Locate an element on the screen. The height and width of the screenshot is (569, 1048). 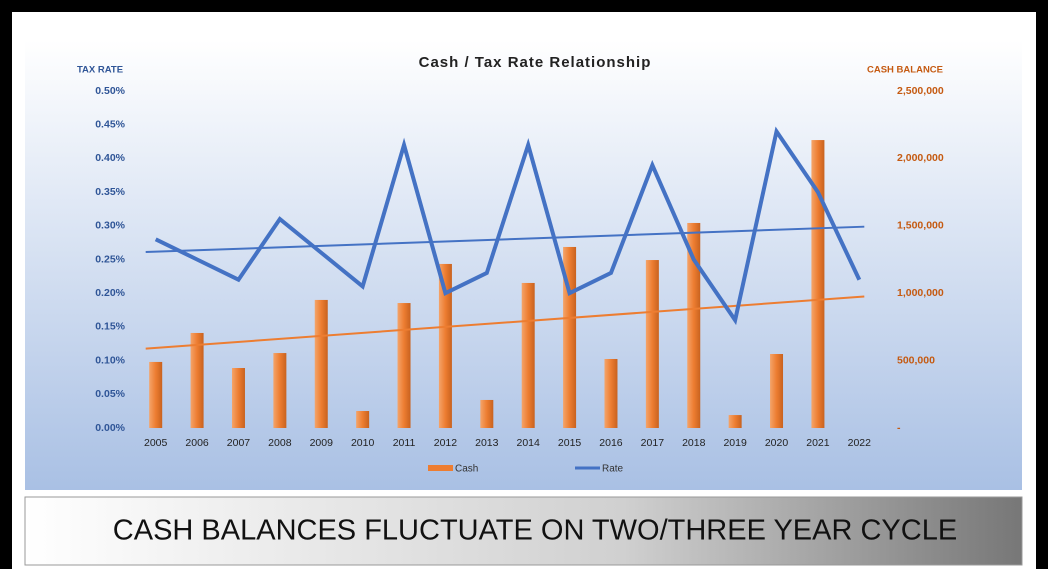
x-tick-label: 2020 is located at coordinates (777, 443).